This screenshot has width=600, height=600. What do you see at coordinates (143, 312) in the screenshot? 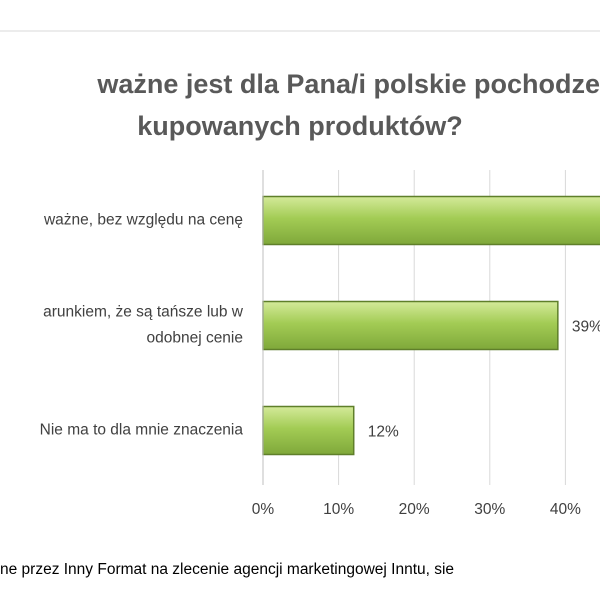
I see `y-tick-label: arunkiem, że są tańsze lub w` at bounding box center [143, 312].